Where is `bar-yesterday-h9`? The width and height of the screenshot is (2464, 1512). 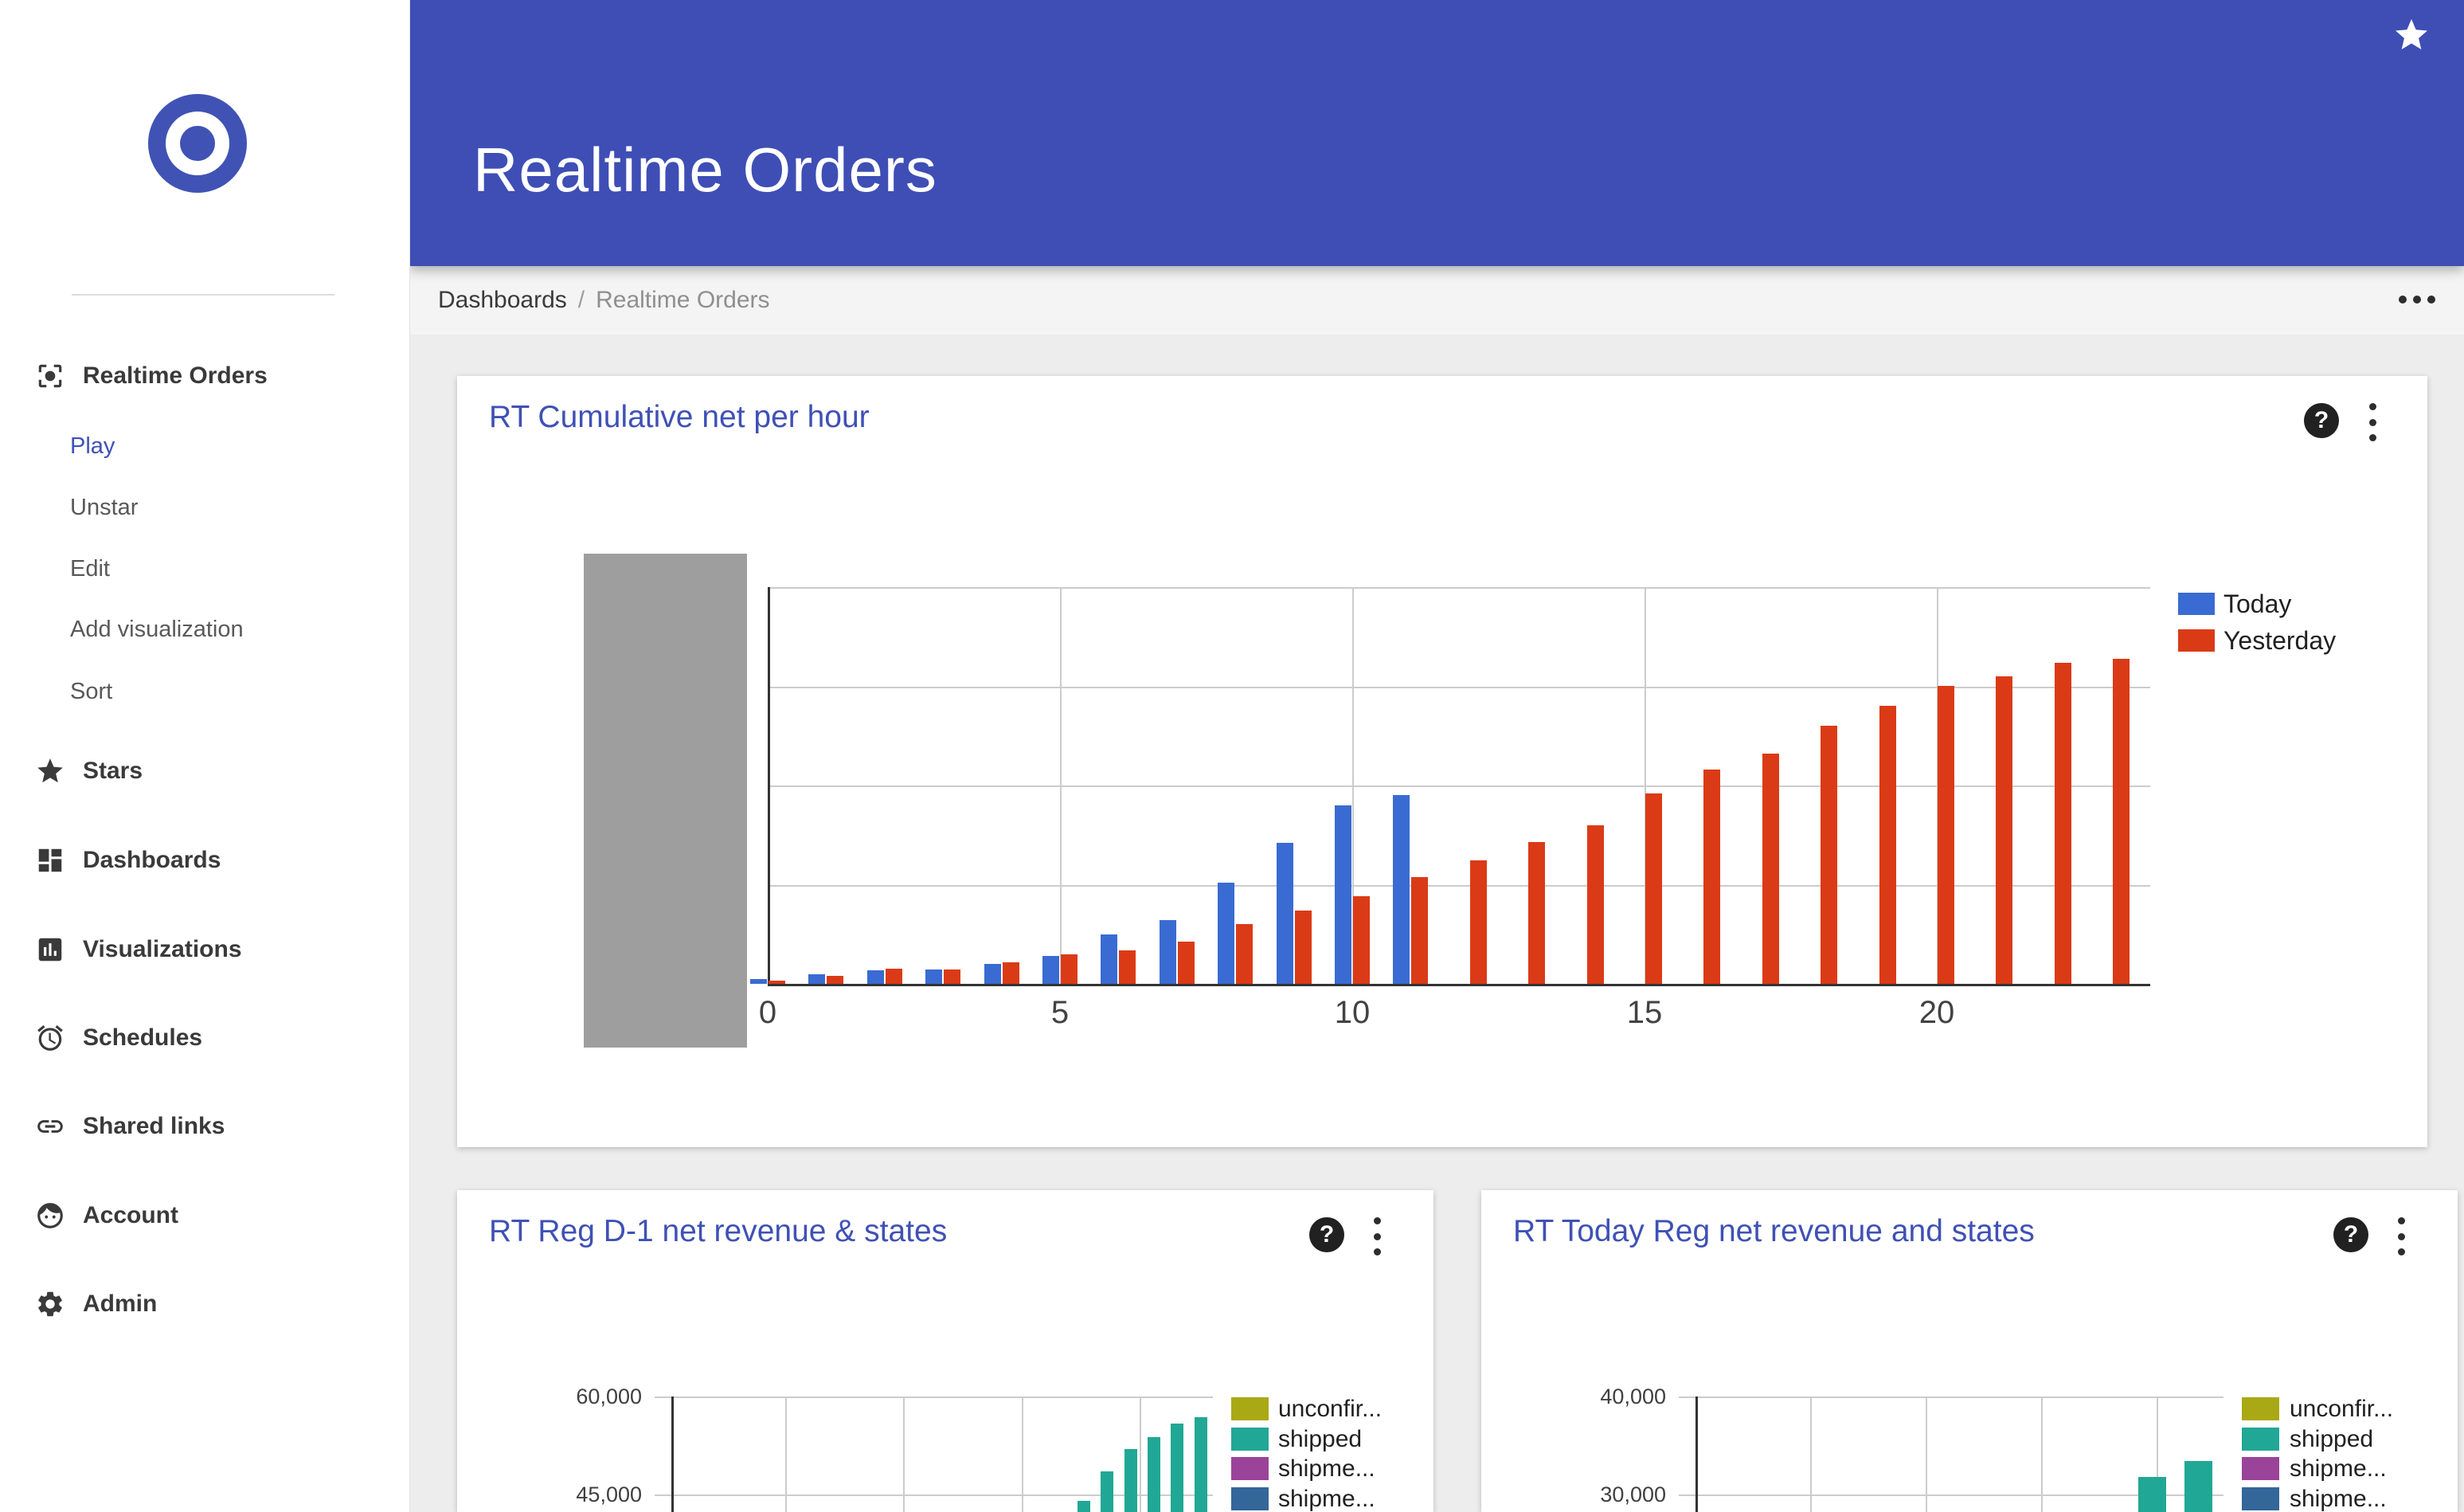
bar-yesterday-h9 is located at coordinates (1303, 948).